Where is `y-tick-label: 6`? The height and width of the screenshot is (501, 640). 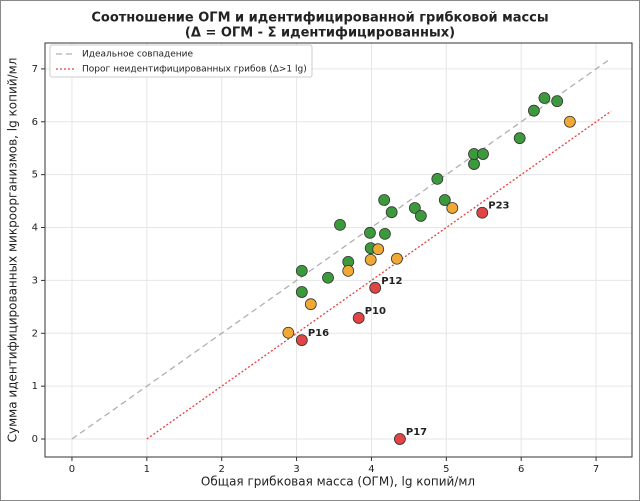
y-tick-label: 6 is located at coordinates (35, 122).